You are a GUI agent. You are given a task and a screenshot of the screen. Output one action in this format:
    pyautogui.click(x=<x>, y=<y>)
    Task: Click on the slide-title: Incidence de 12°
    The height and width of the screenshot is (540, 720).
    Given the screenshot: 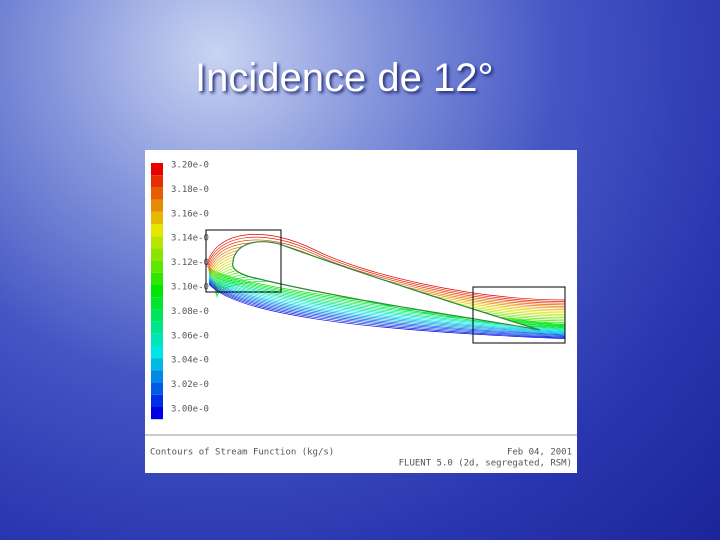 What is the action you would take?
    pyautogui.click(x=344, y=78)
    